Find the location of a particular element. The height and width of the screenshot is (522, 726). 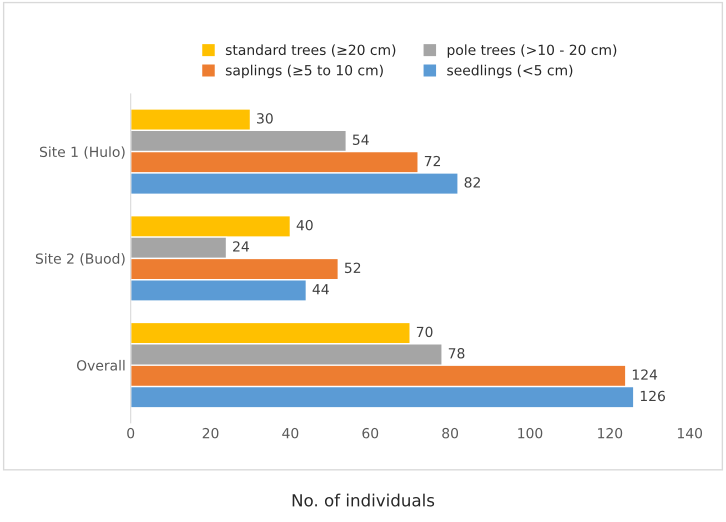

data-label: 82 is located at coordinates (472, 182).